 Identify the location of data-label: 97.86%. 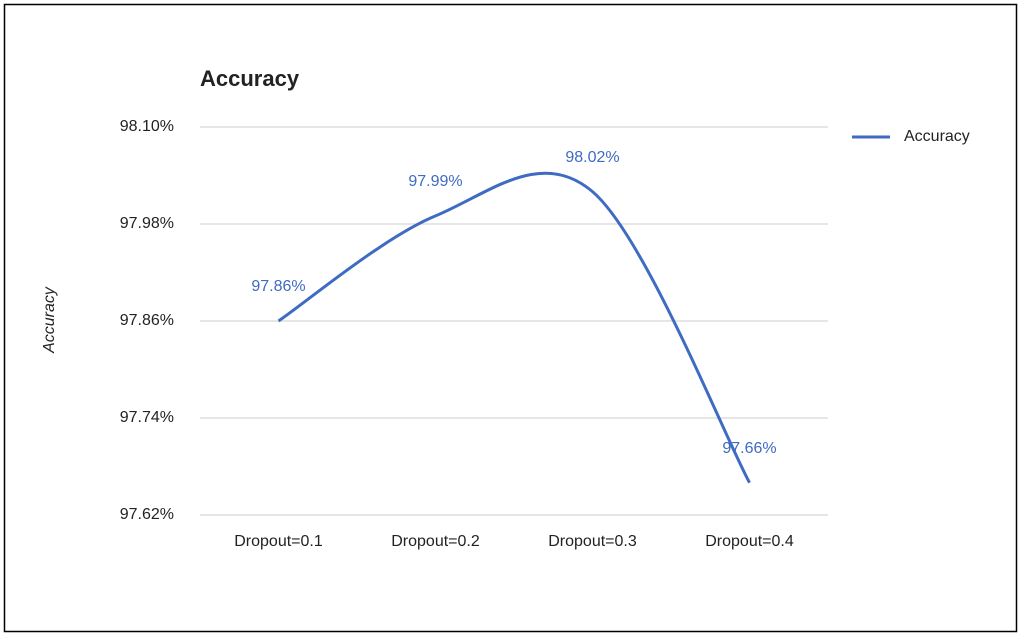
(278, 286).